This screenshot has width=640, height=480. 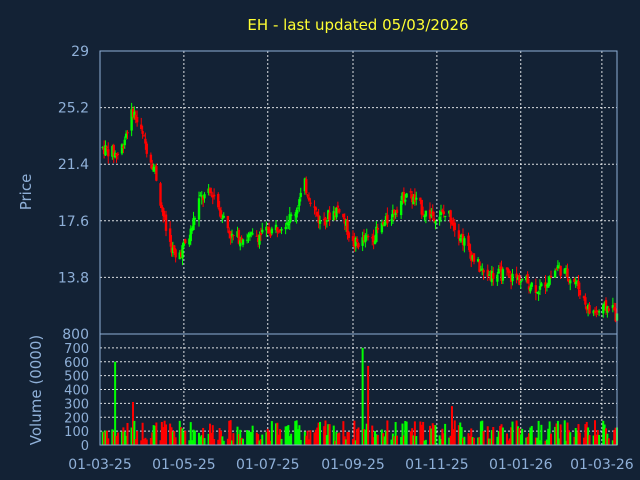 I want to click on price-tick-label: 25.2, so click(x=73, y=109).